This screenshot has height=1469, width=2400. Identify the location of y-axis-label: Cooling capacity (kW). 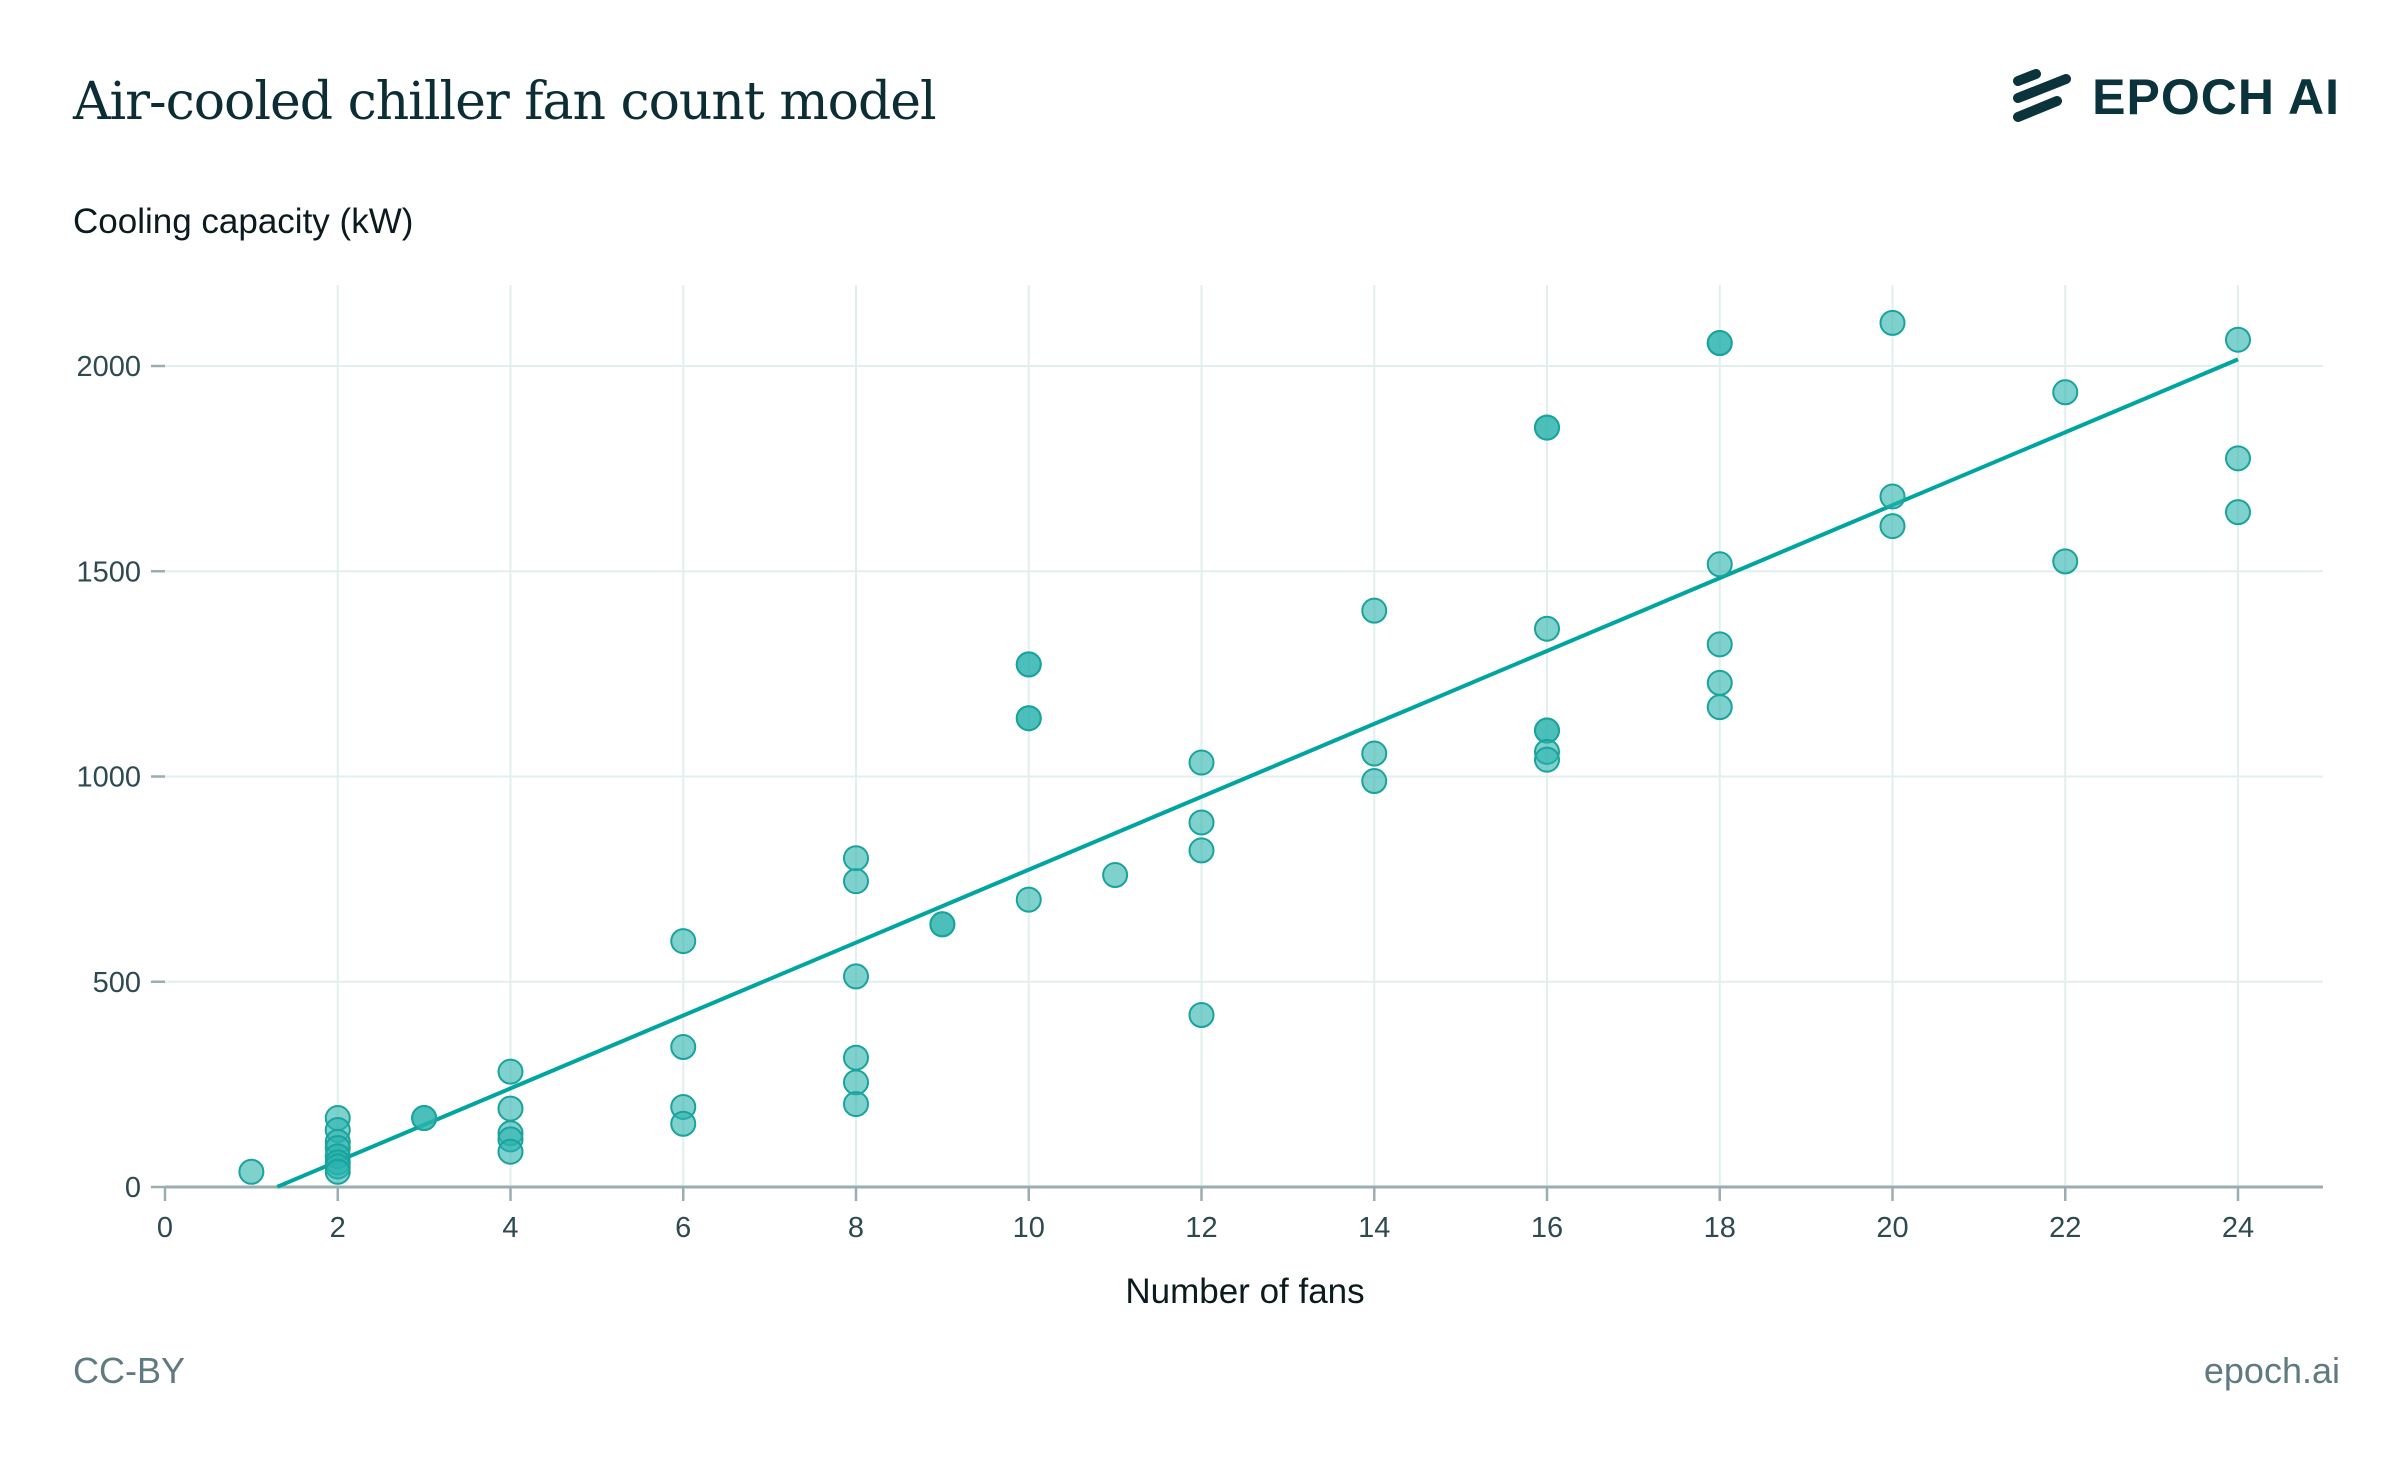
(243, 221).